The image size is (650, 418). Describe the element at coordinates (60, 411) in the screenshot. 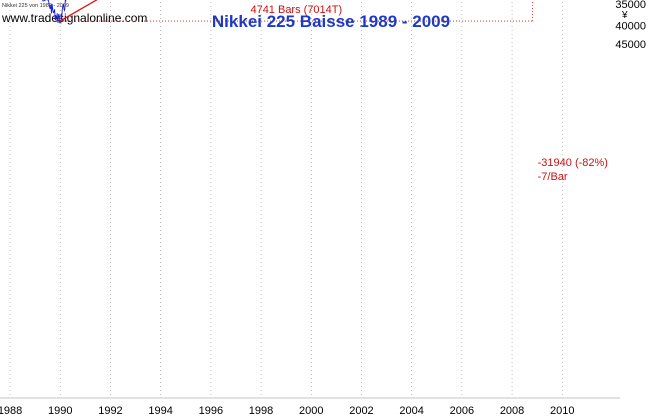

I see `x-tick-1990: 1990` at that location.